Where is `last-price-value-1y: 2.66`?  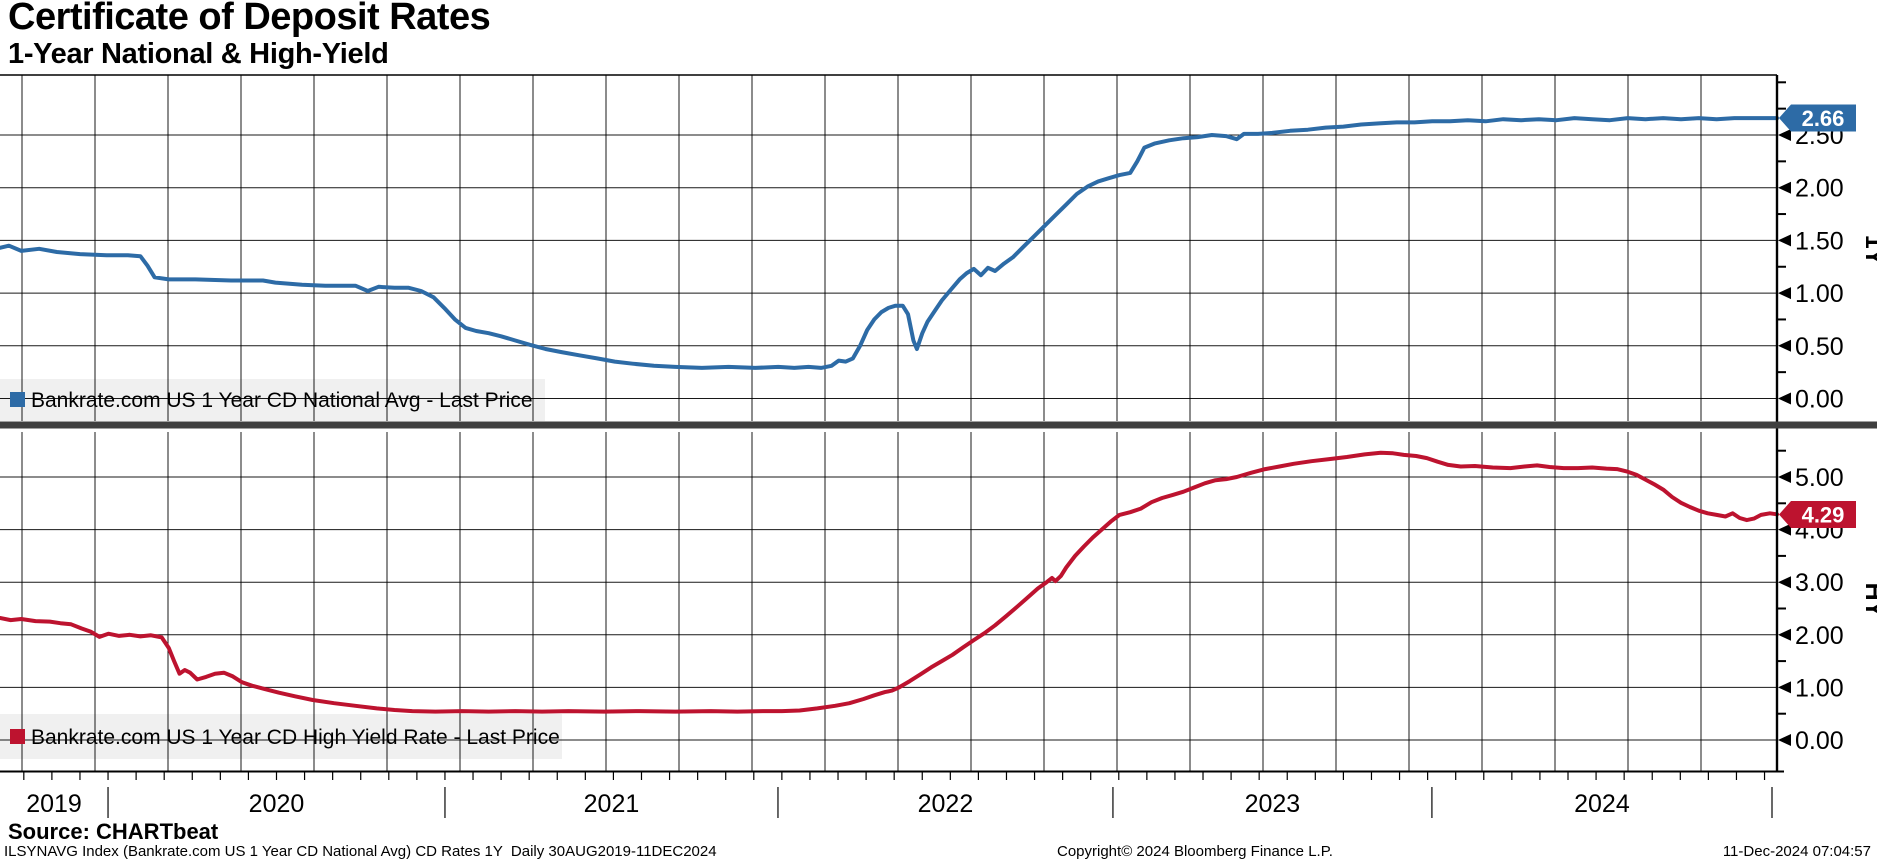 last-price-value-1y: 2.66 is located at coordinates (1823, 118).